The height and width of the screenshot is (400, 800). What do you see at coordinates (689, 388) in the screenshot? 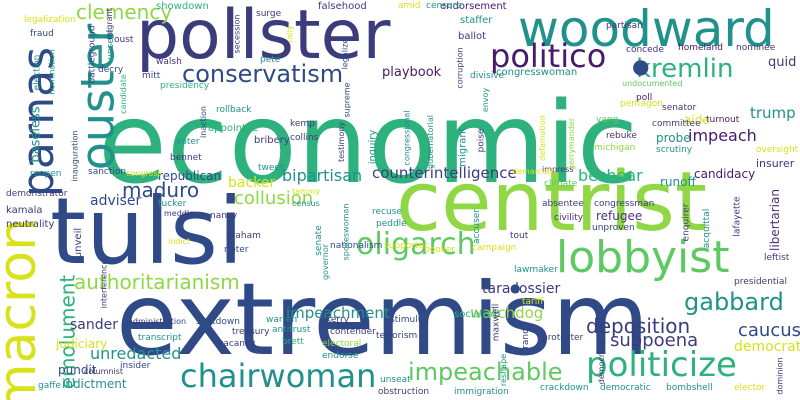
I see `word-bombshell: bombshell` at bounding box center [689, 388].